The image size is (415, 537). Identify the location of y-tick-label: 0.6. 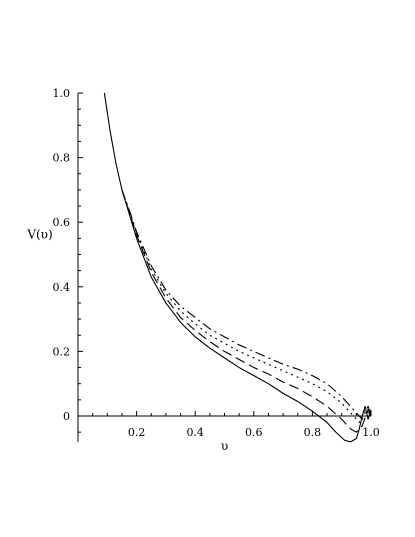
(62, 222).